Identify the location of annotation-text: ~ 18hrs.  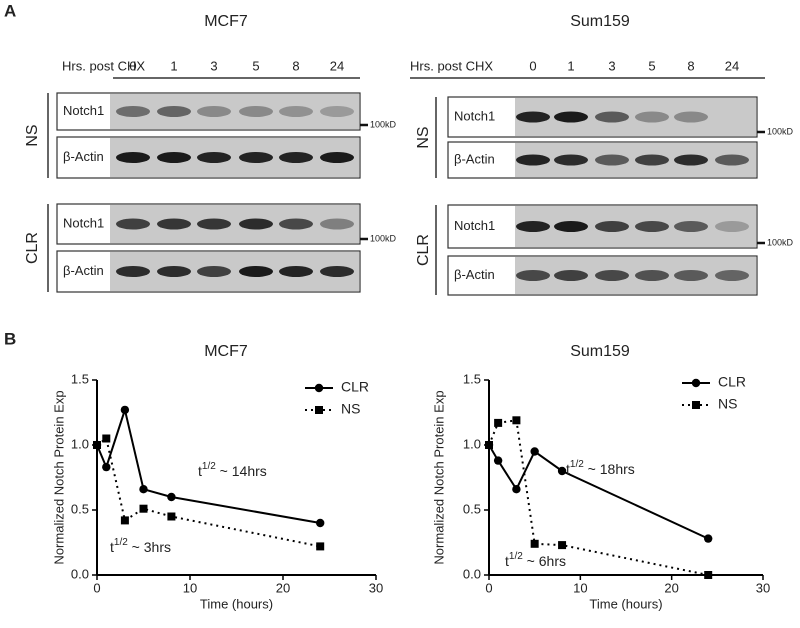
(609, 469).